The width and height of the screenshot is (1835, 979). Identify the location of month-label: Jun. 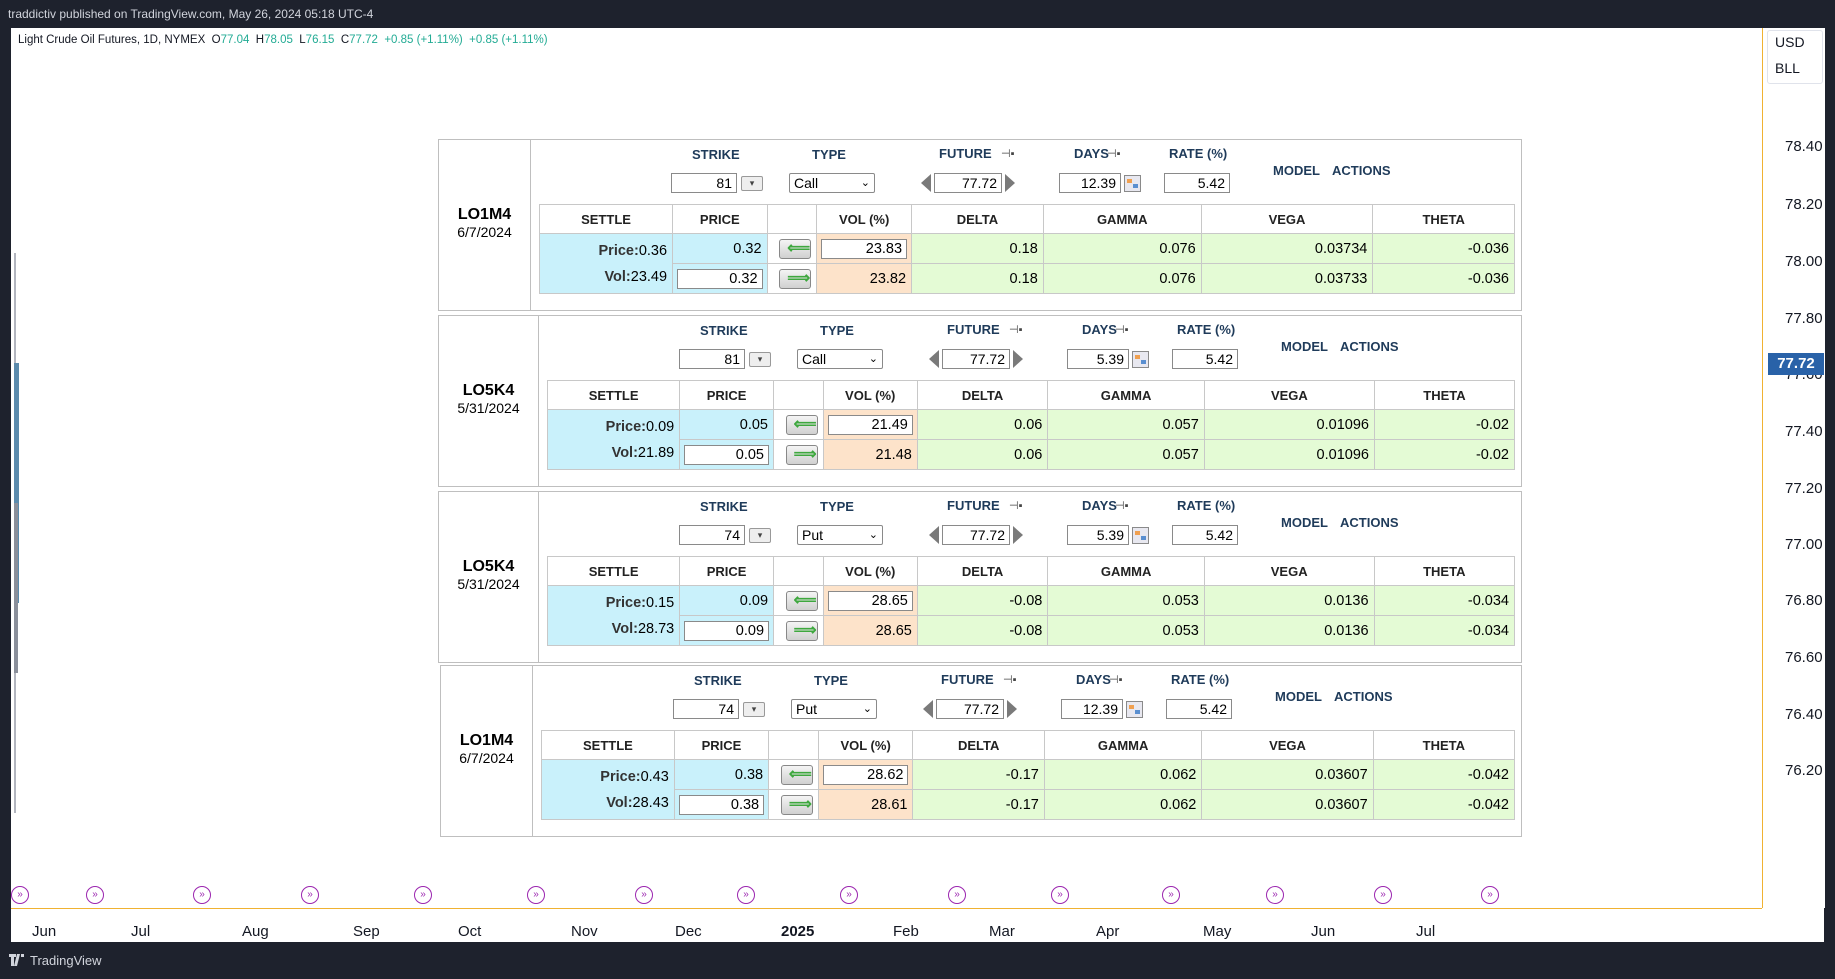
(1323, 931).